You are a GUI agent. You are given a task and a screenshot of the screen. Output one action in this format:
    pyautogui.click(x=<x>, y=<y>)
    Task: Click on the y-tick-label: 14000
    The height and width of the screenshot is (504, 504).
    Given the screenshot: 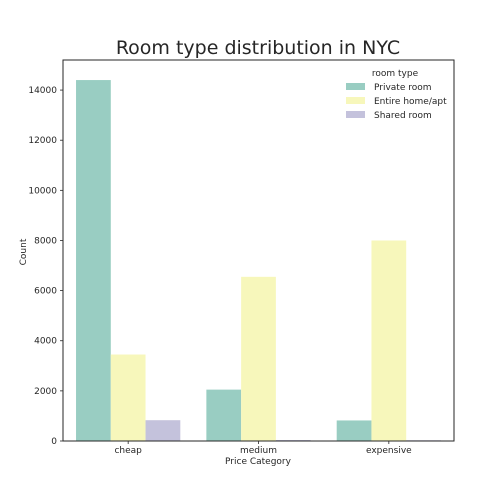 What is the action you would take?
    pyautogui.click(x=42, y=91)
    